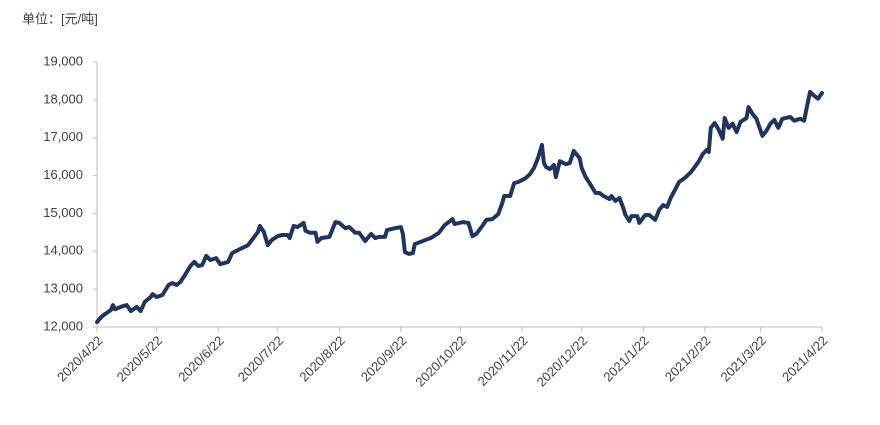  What do you see at coordinates (140, 359) in the screenshot?
I see `x-tick-label: 2020/5/22` at bounding box center [140, 359].